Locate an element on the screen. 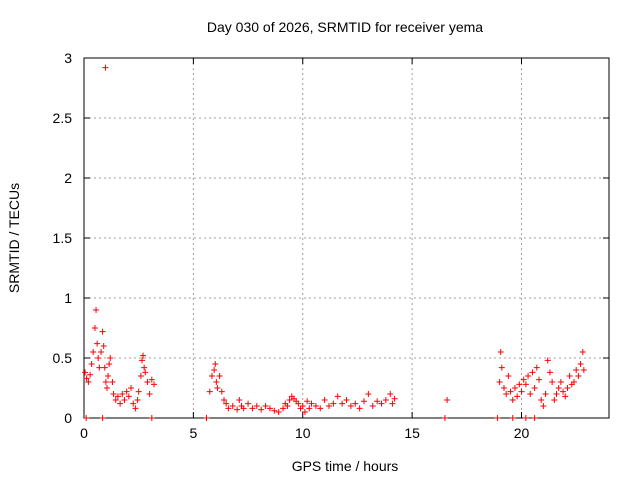 This screenshot has width=640, height=480. y-tick-label: 1 is located at coordinates (68, 298).